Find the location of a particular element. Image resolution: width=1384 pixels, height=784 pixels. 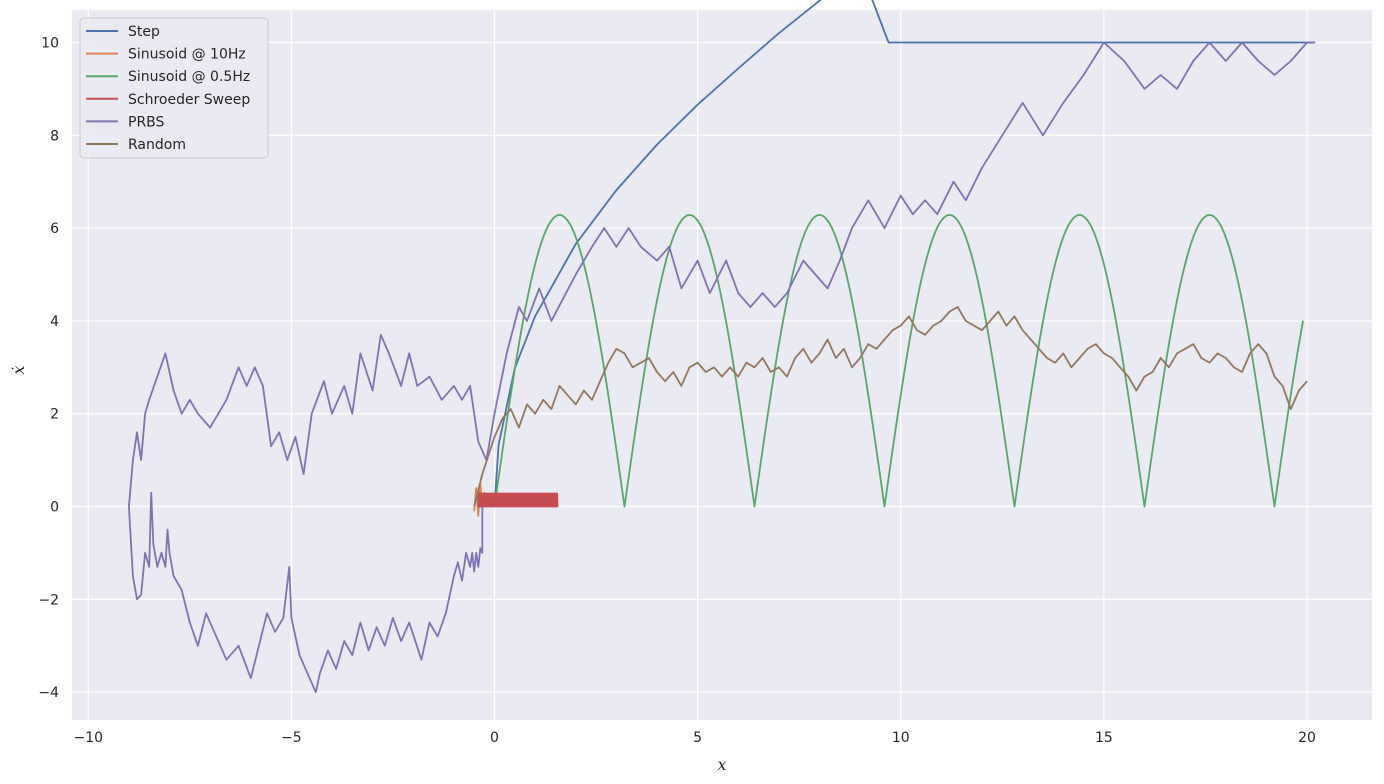

legend-label-random: Random is located at coordinates (157, 145).